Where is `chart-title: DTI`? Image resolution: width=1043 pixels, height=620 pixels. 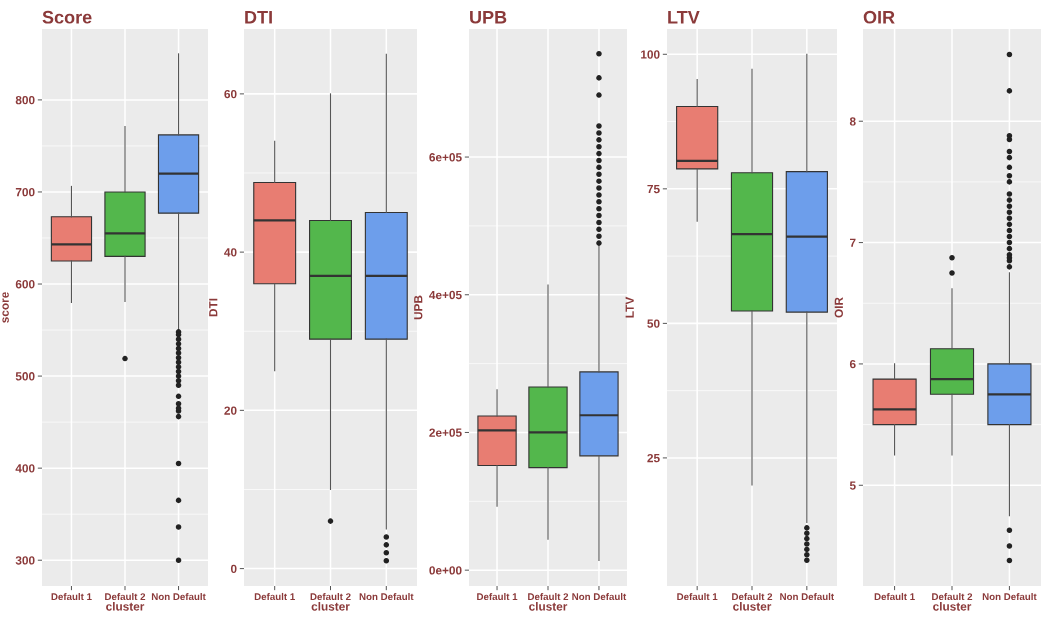 chart-title: DTI is located at coordinates (258, 17).